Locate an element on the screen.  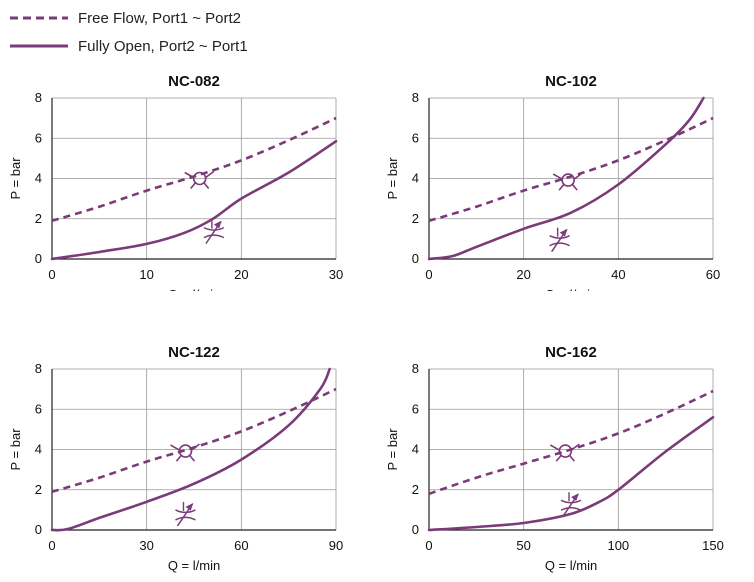
x-tick-label: 40 is located at coordinates (618, 274).